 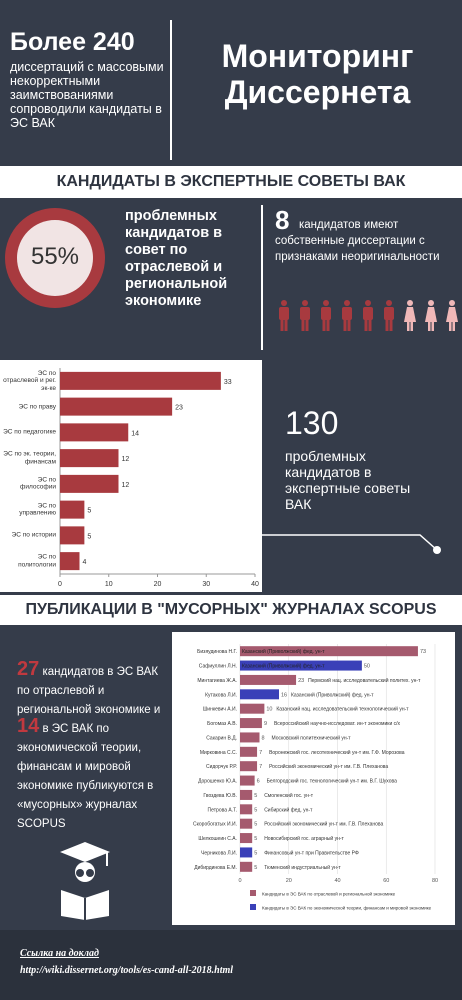 What do you see at coordinates (317, 74) in the screenshot?
I see `page-title: Мониторинг Диссернета` at bounding box center [317, 74].